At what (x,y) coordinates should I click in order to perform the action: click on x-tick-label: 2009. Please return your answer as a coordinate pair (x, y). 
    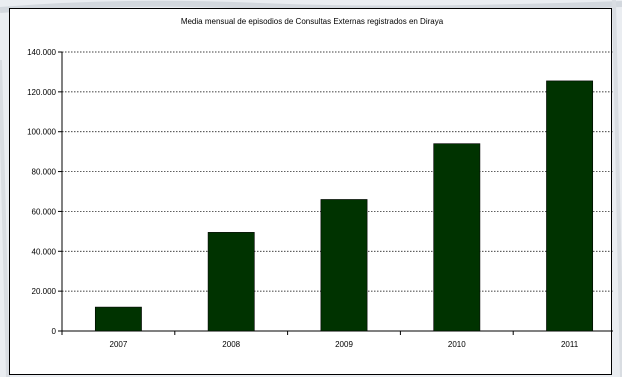
    Looking at the image, I should click on (344, 344).